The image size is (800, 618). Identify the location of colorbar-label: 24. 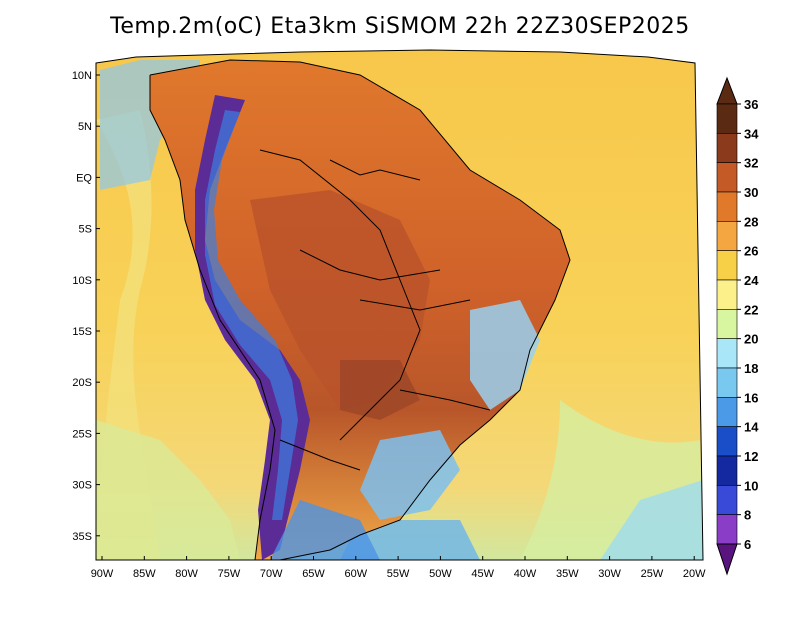
(751, 280).